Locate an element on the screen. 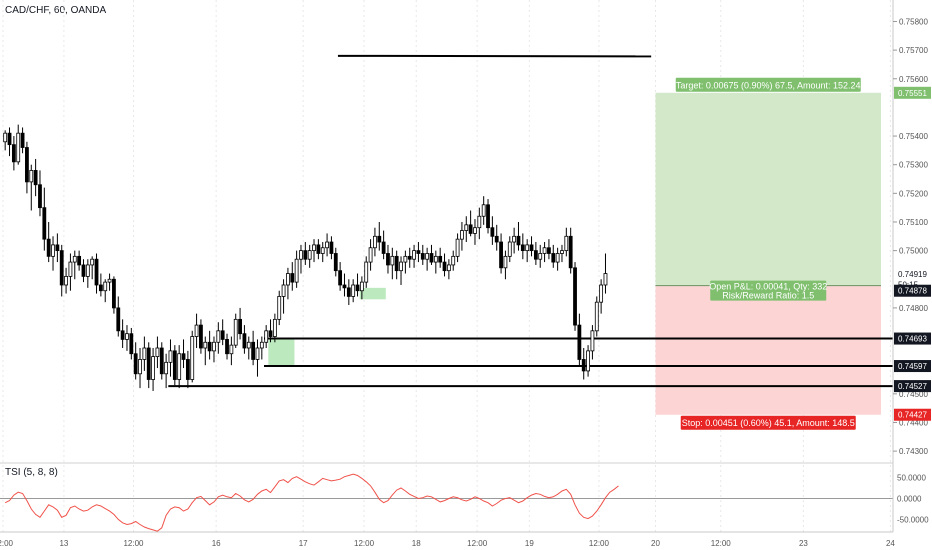  support-line is located at coordinates (494, 56).